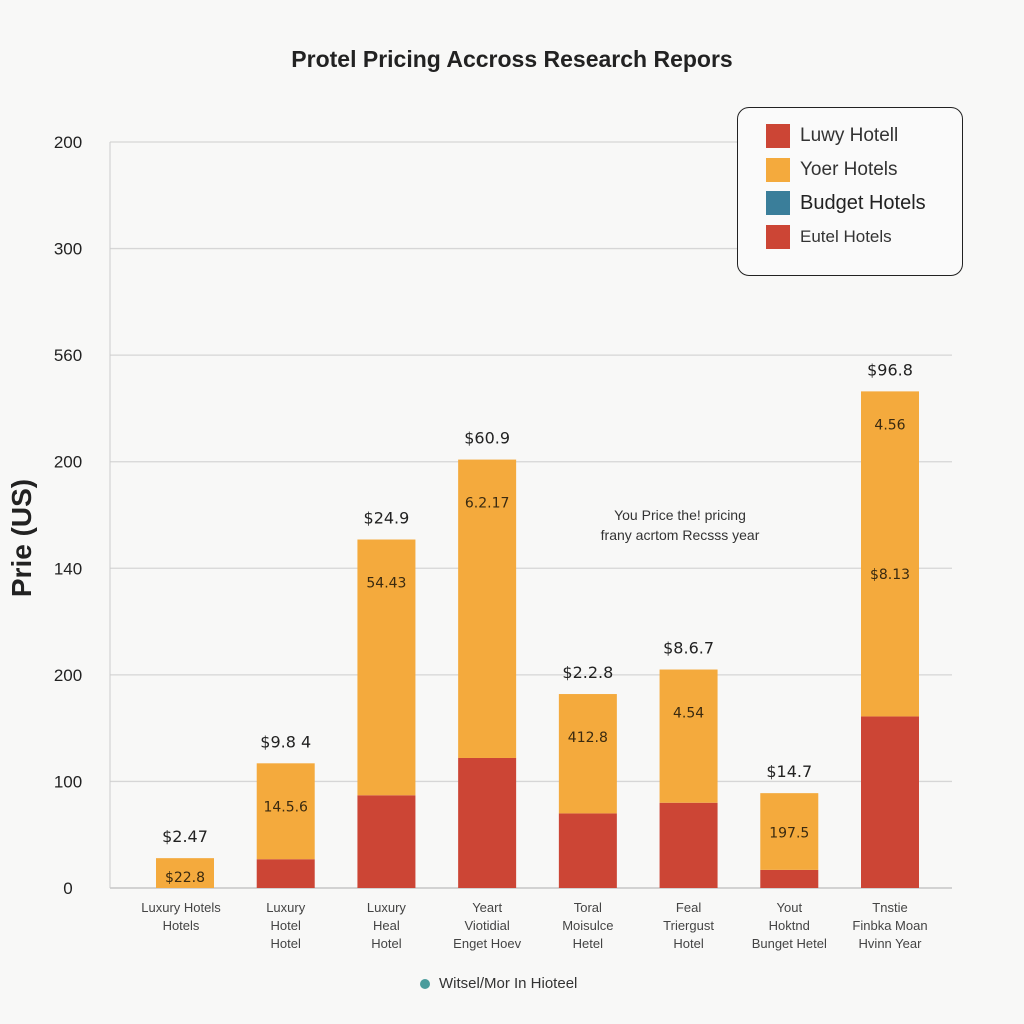 The image size is (1024, 1024). What do you see at coordinates (68, 781) in the screenshot?
I see `y-tick-label: 100` at bounding box center [68, 781].